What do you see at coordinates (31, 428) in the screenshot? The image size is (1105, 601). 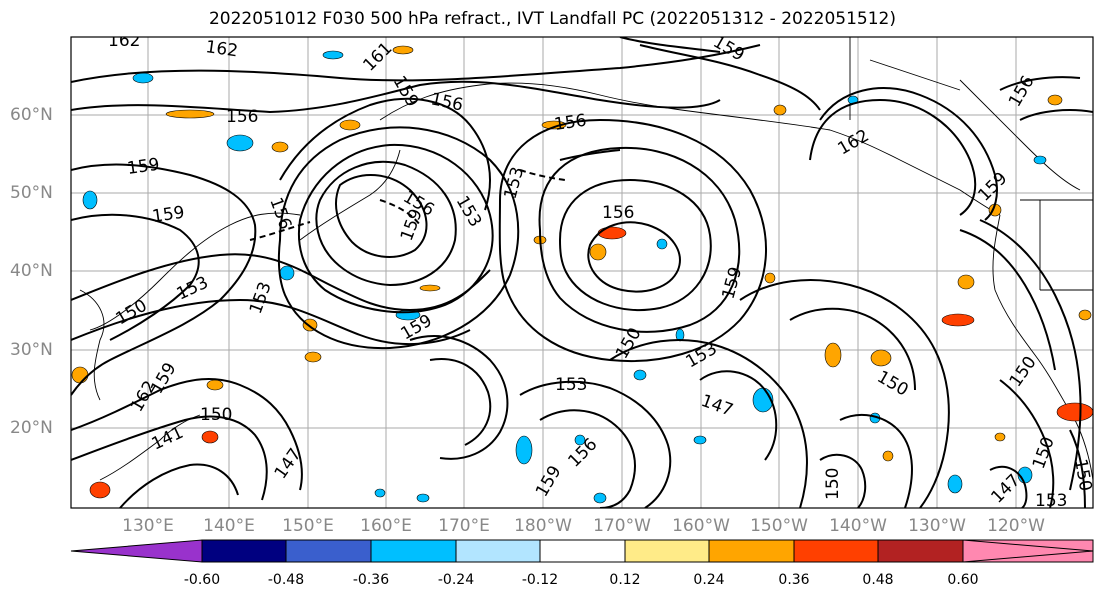 I see `lat-label: 20°N` at bounding box center [31, 428].